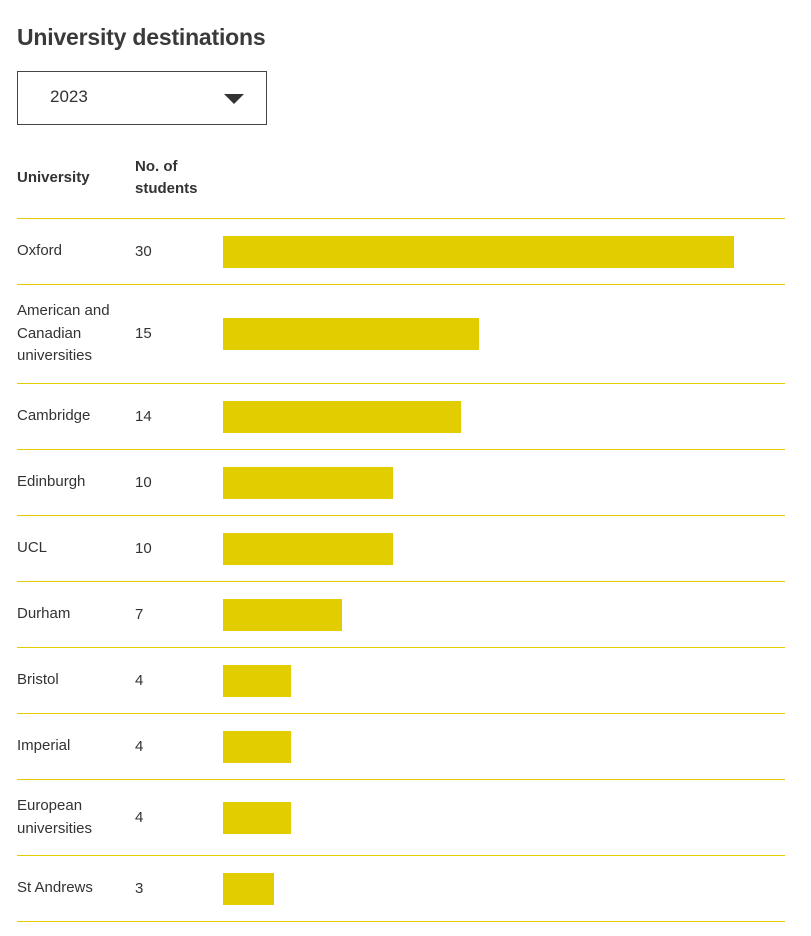  Describe the element at coordinates (69, 96) in the screenshot. I see `year-select-value: 2023` at that location.